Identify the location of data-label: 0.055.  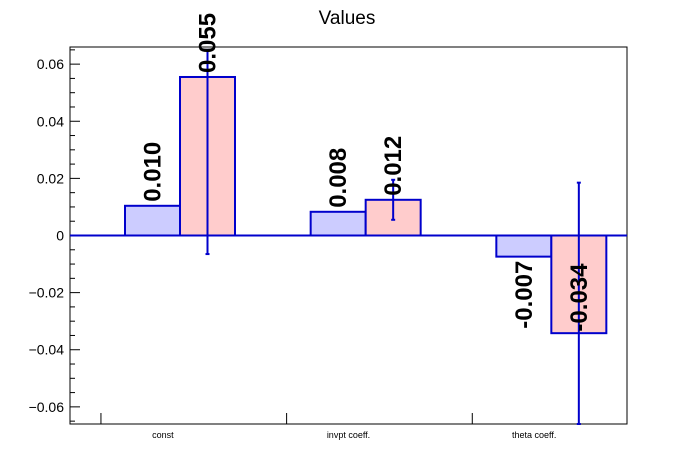
(208, 43).